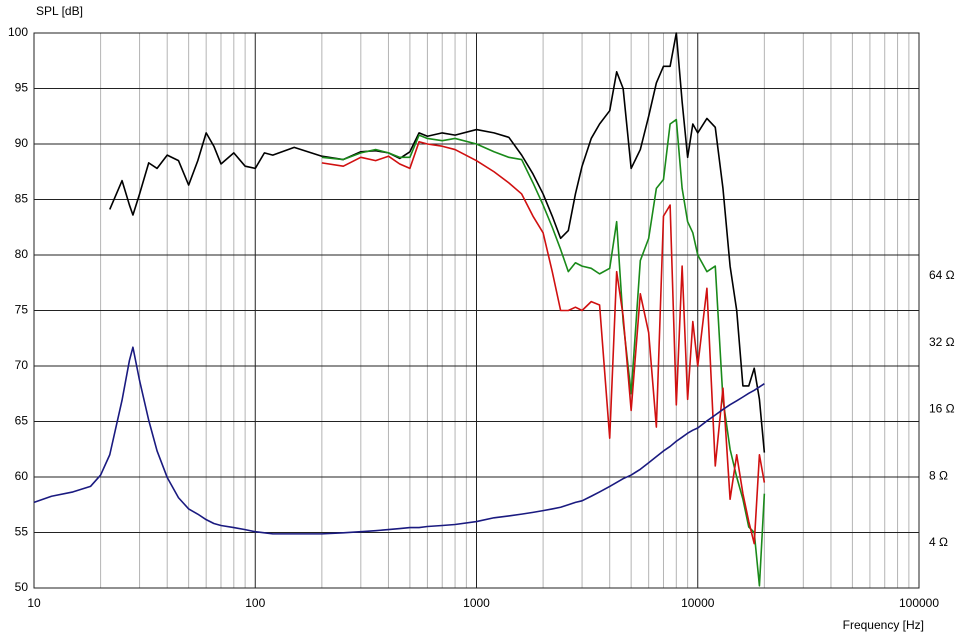  Describe the element at coordinates (22, 421) in the screenshot. I see `y-tick-label: 65` at that location.